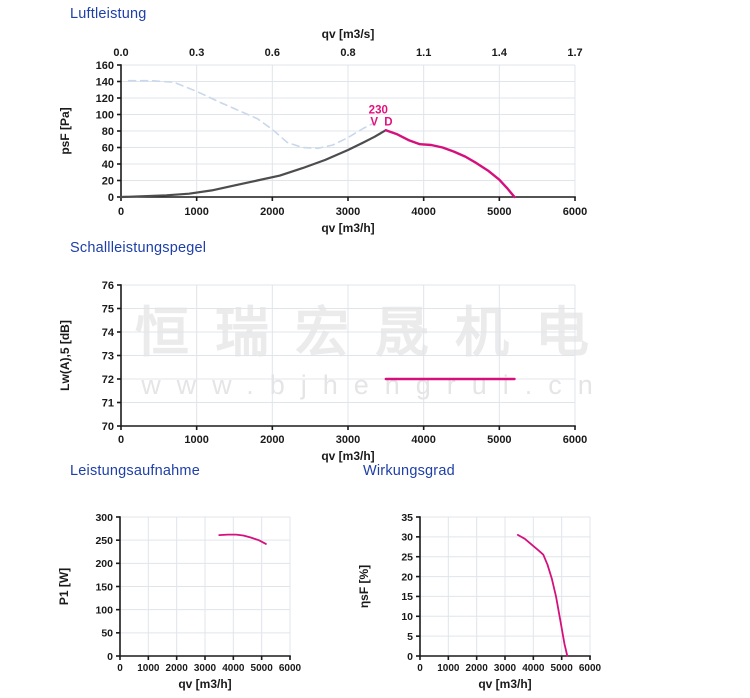  What do you see at coordinates (105, 82) in the screenshot?
I see `y-tick-label: 140` at bounding box center [105, 82].